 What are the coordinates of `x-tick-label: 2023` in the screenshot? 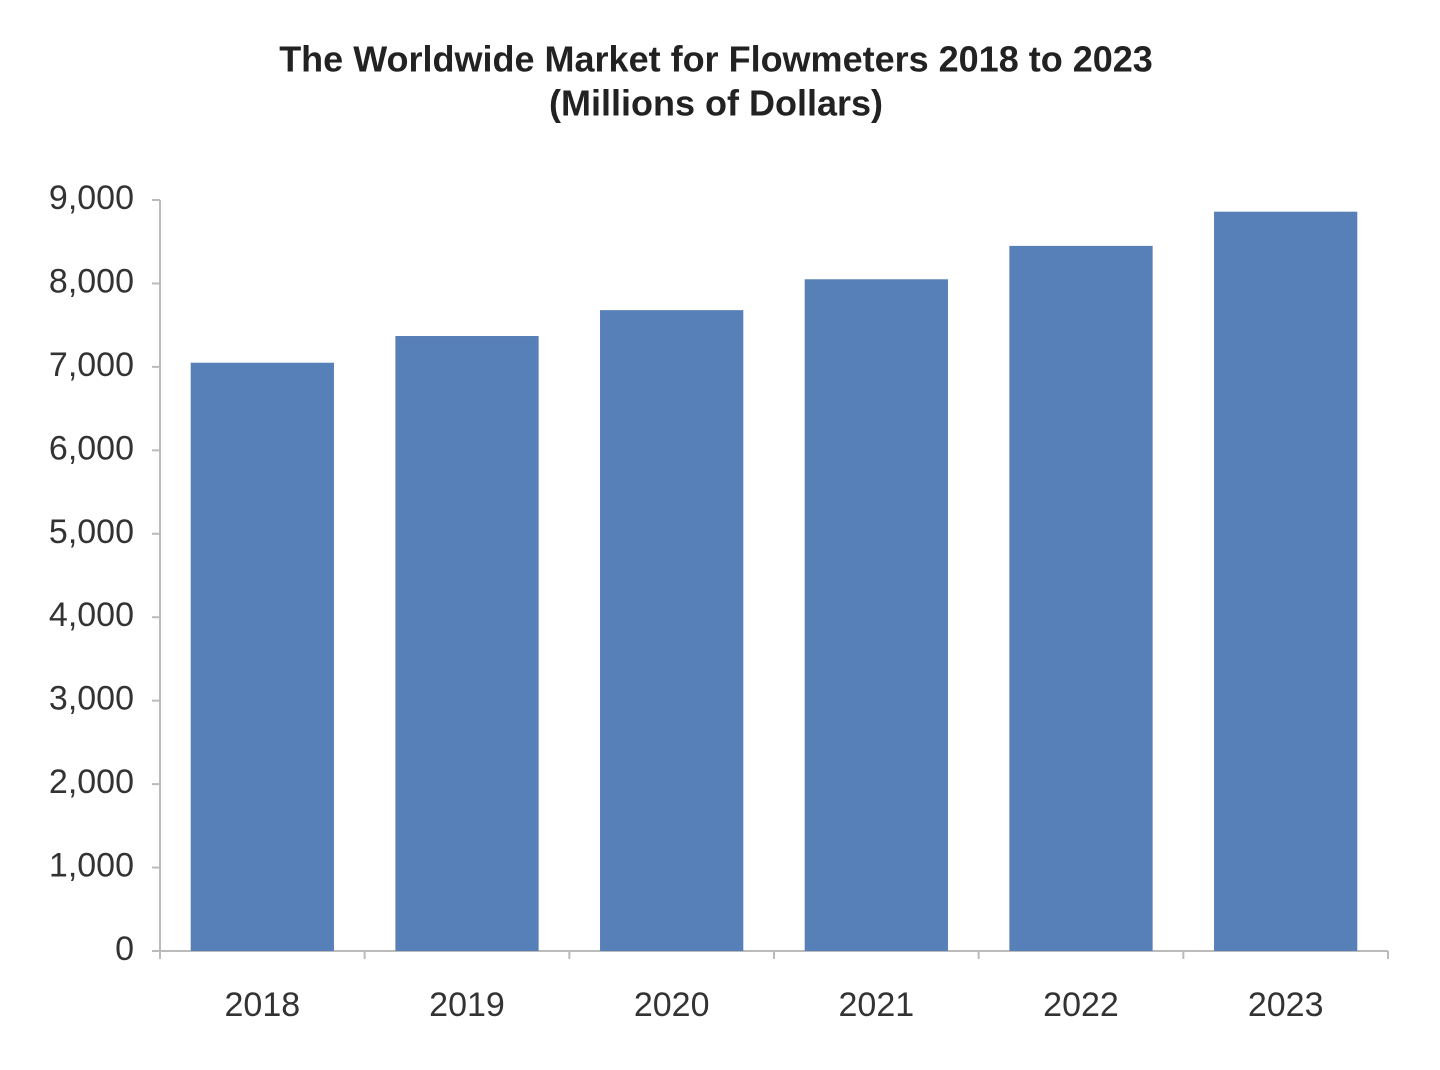 It's located at (1286, 1005).